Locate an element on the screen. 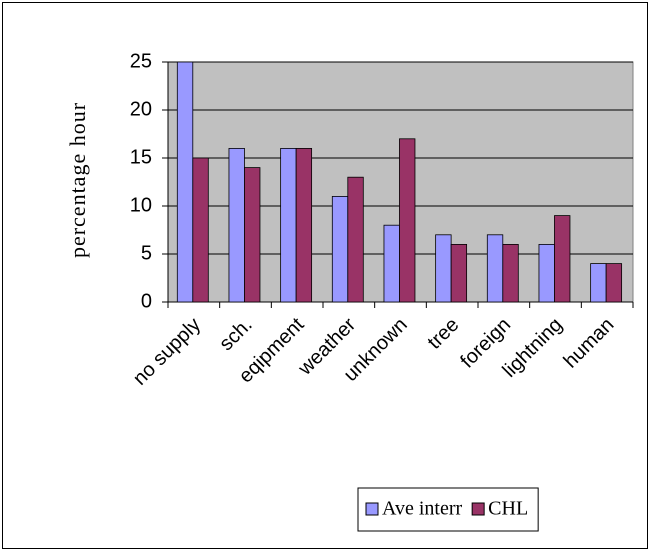  legend-label: Ave interr is located at coordinates (422, 509).